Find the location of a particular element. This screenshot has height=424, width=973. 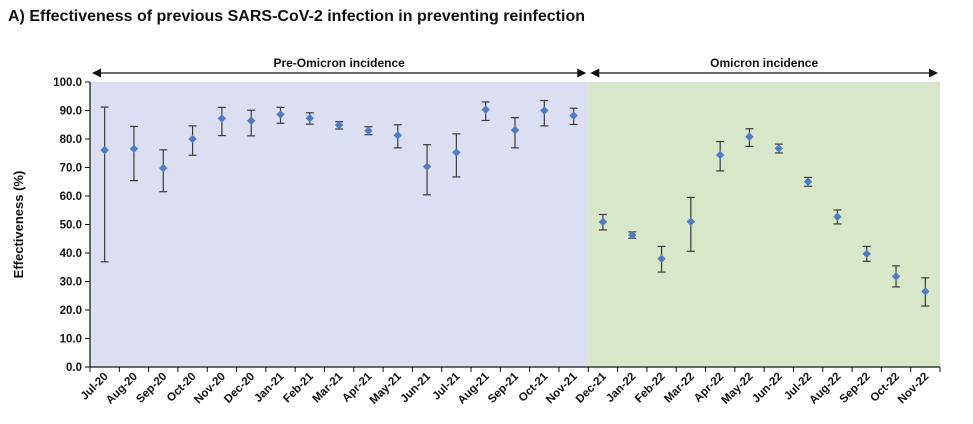

y-tick-label-4: 40.0 is located at coordinates (71, 254).